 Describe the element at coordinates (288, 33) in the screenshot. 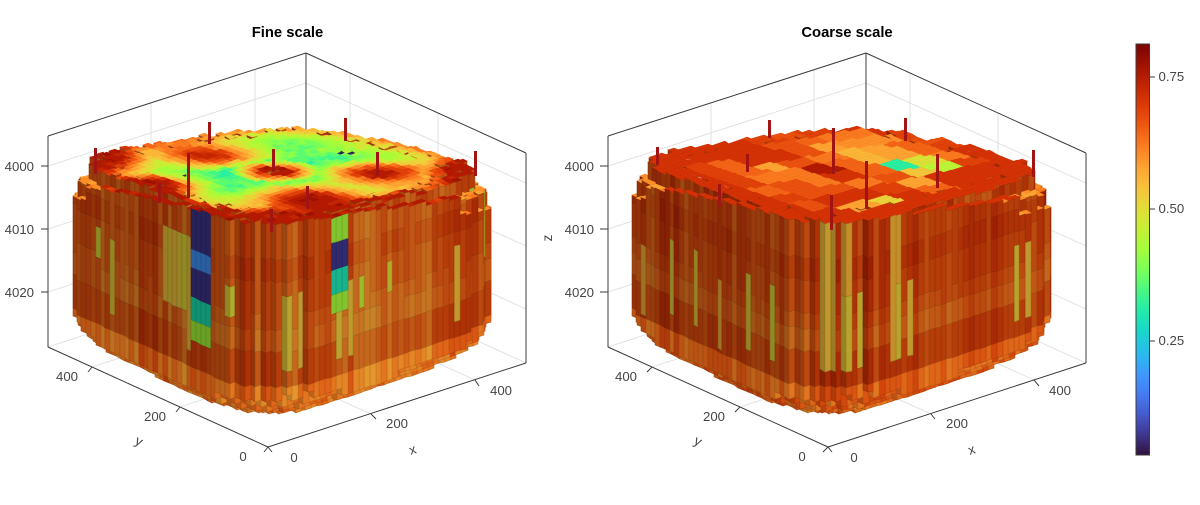

I see `svg-text: Fine scale` at that location.